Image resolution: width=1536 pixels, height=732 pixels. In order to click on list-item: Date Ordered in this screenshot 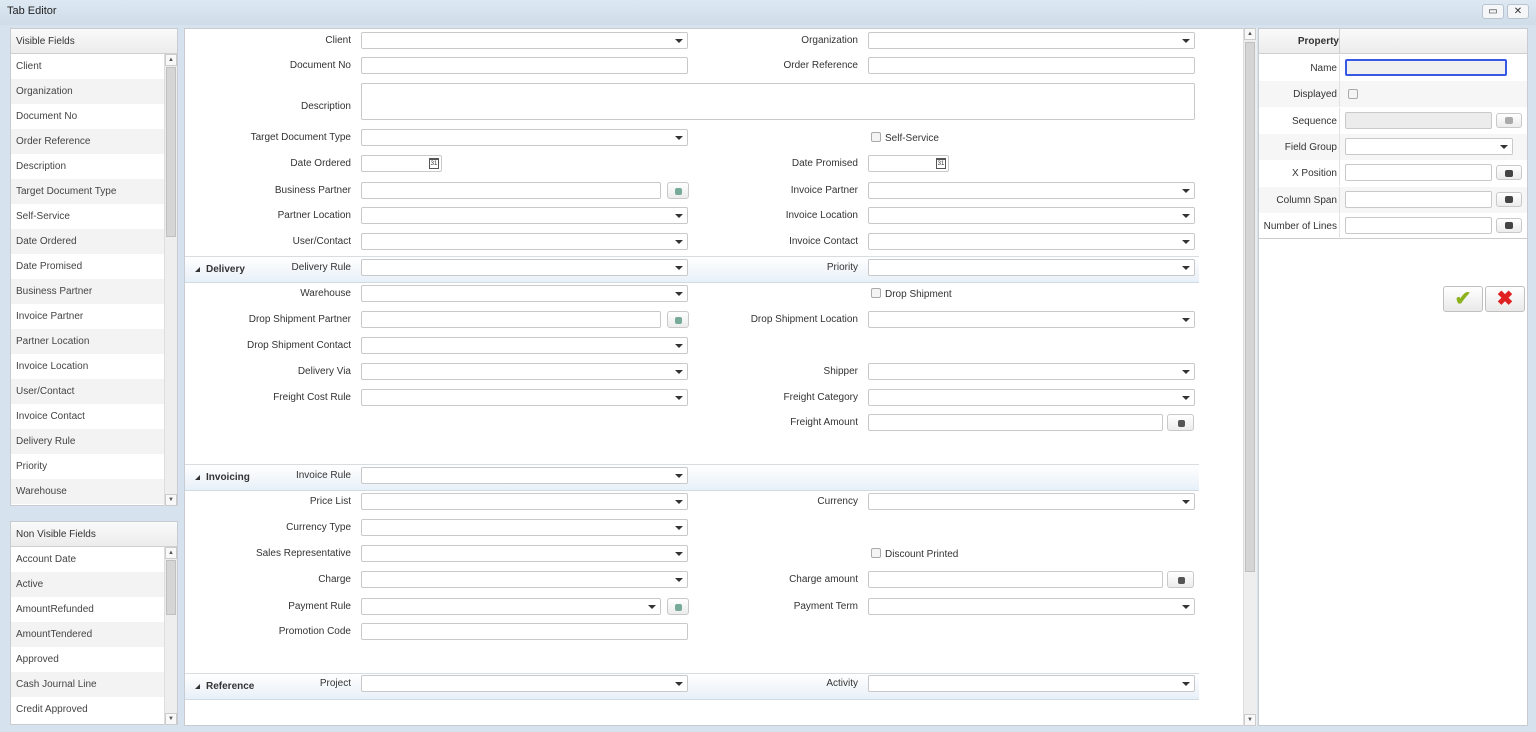, I will do `click(87, 241)`.